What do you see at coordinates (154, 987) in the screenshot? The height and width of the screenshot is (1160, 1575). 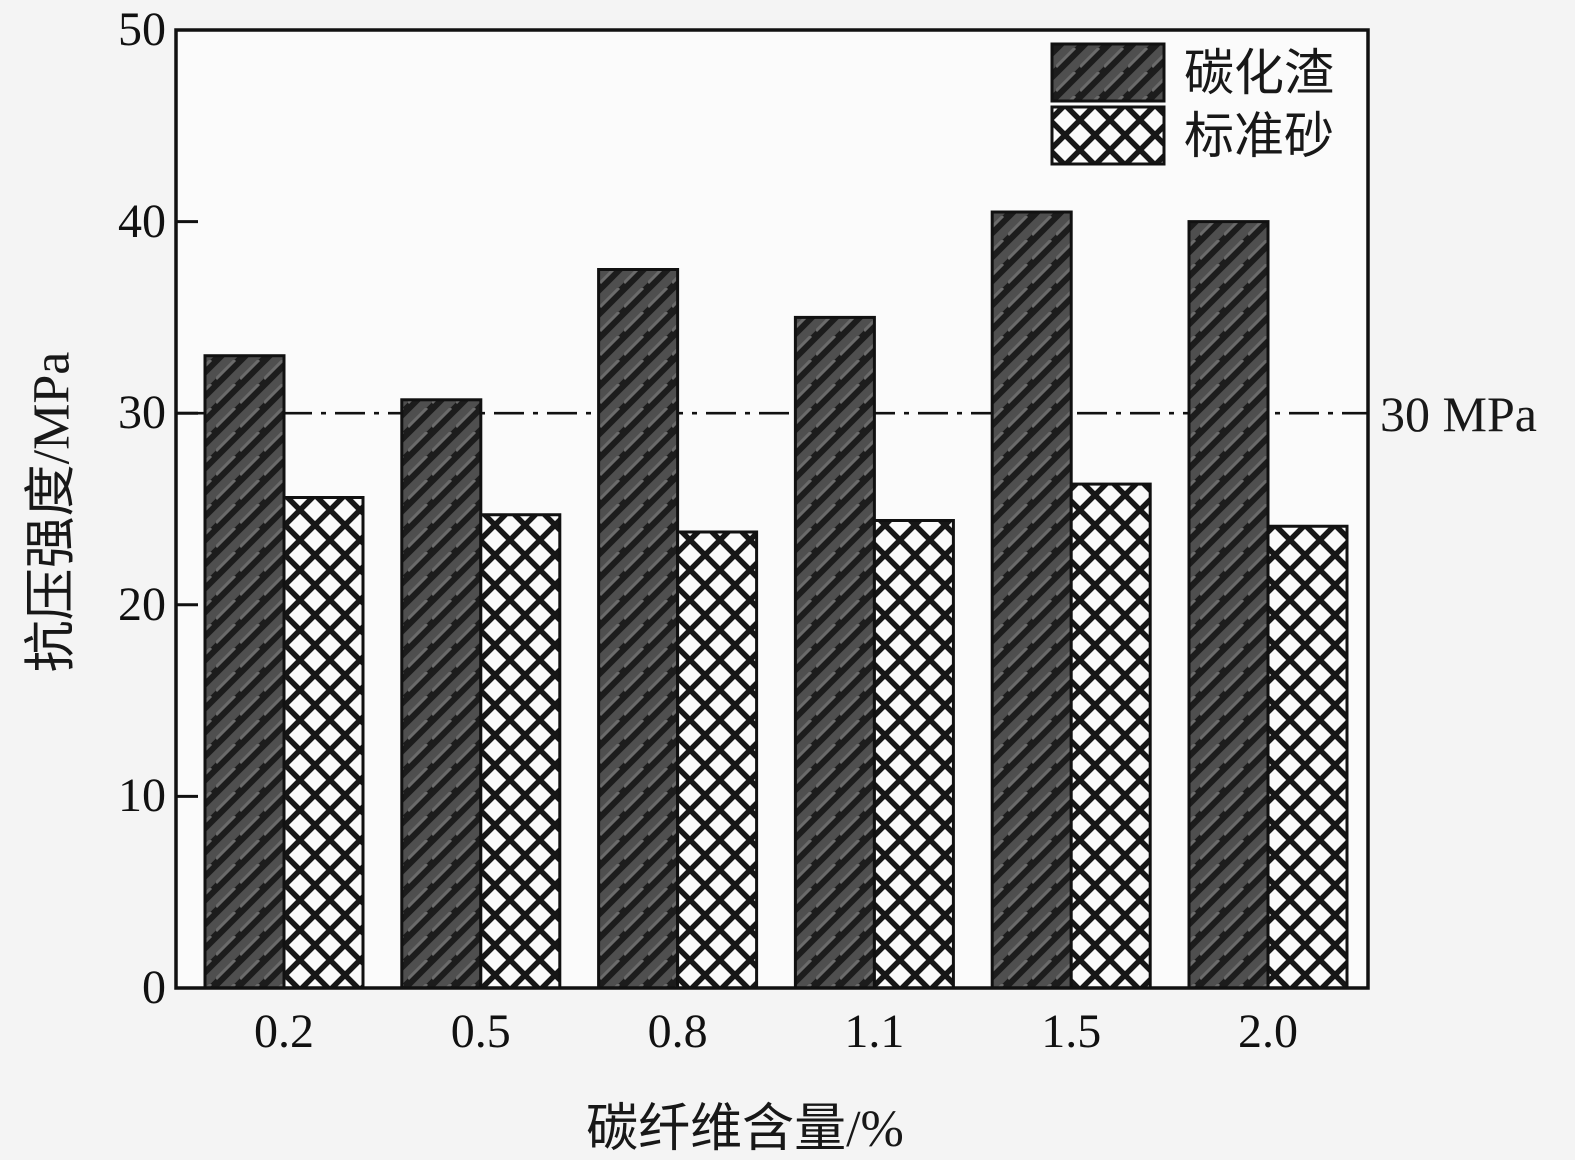 I see `y-tick-label: 0` at bounding box center [154, 987].